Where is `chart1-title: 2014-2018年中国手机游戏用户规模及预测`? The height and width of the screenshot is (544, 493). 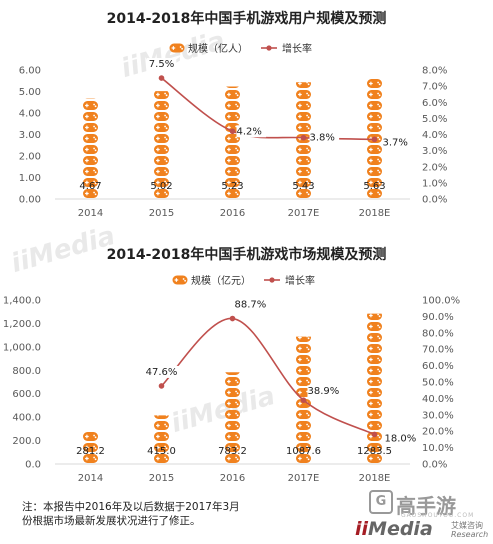 chart1-title: 2014-2018年中国手机游戏用户规模及预测 is located at coordinates (246, 19).